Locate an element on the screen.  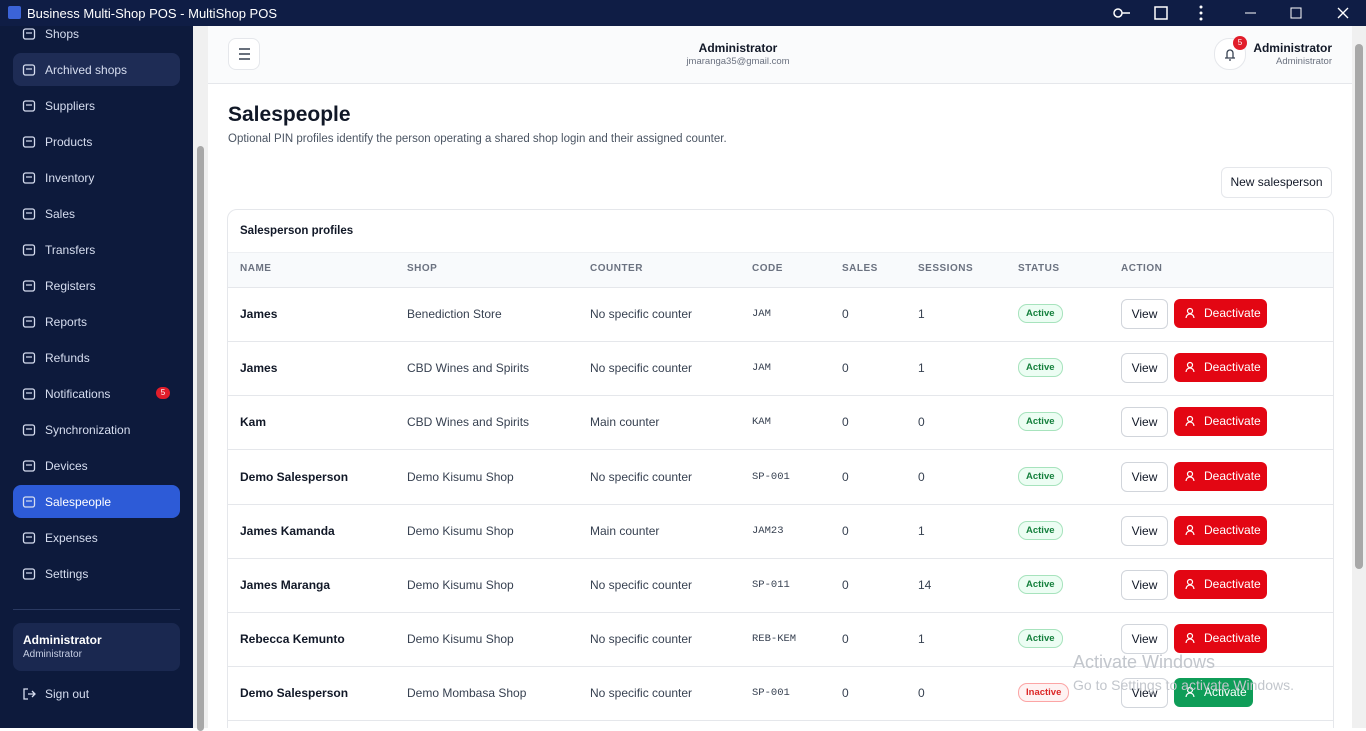
nav-label: Notifications is located at coordinates (78, 394).